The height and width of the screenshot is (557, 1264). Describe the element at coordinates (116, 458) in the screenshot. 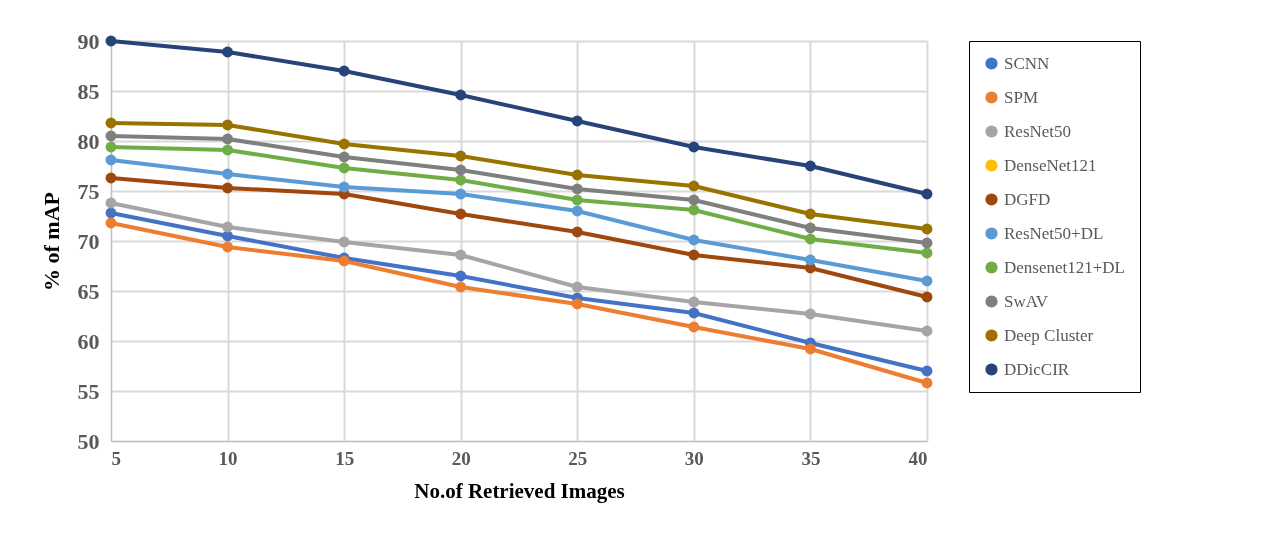

I see `x-tick-label: 5` at that location.